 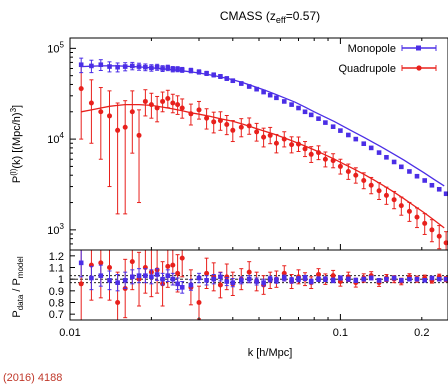 What do you see at coordinates (55, 47) in the screenshot?
I see `upper-y-tick-label: 105` at bounding box center [55, 47].